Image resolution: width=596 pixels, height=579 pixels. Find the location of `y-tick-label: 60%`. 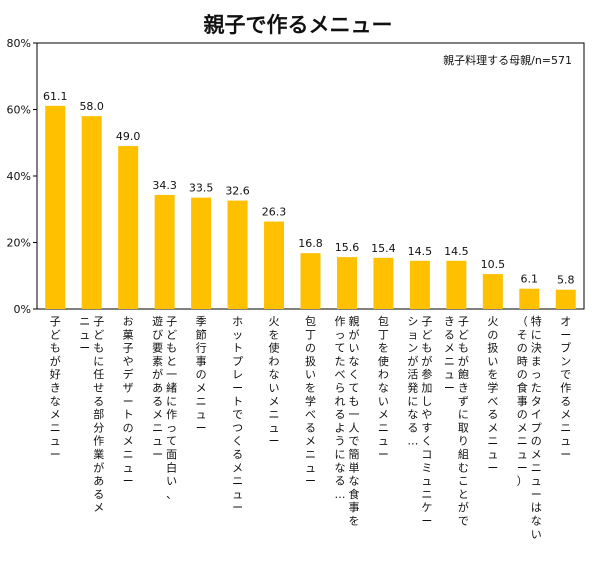

y-tick-label: 60% is located at coordinates (19, 110).